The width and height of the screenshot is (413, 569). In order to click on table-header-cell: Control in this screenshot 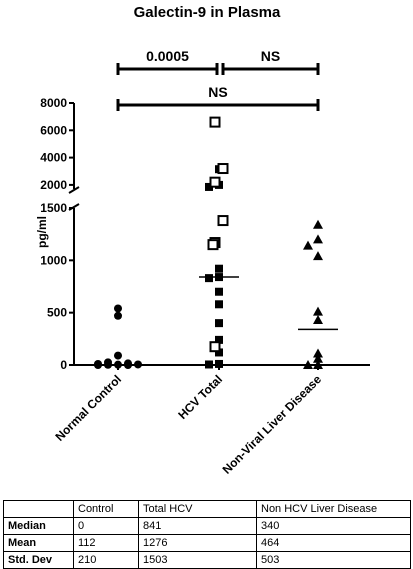, I will do `click(106, 509)`.